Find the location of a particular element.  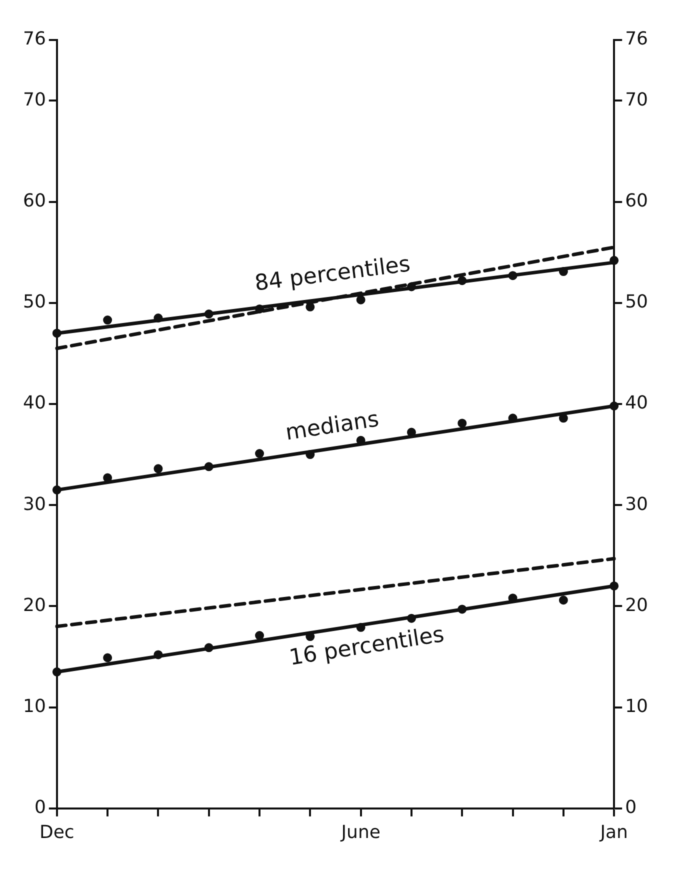

y-tick-label: 10 is located at coordinates (34, 706).